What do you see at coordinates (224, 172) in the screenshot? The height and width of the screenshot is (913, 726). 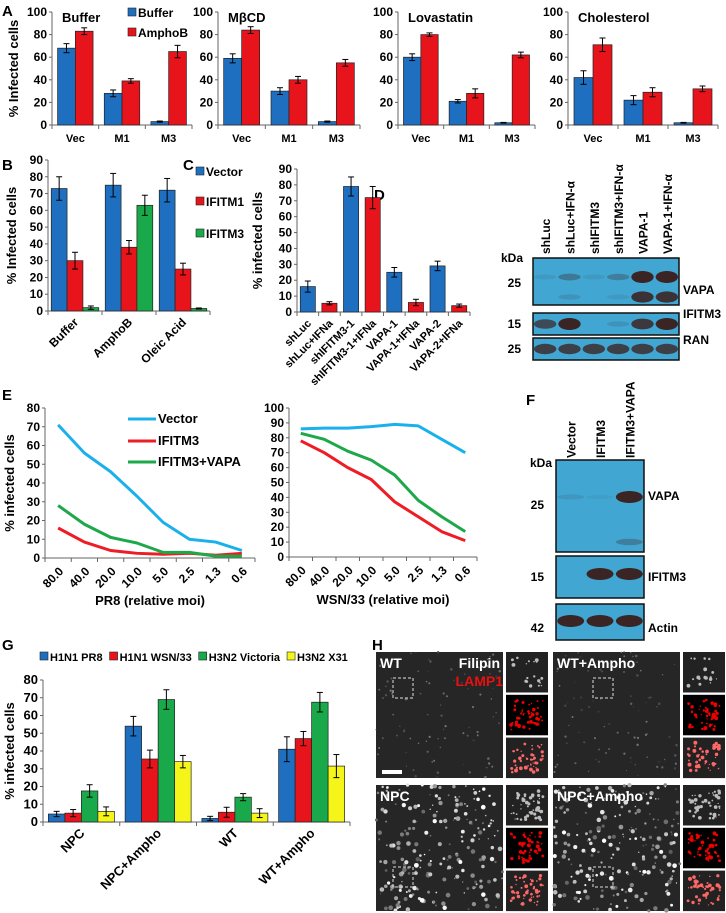 I see `legend-label: Vector` at bounding box center [224, 172].